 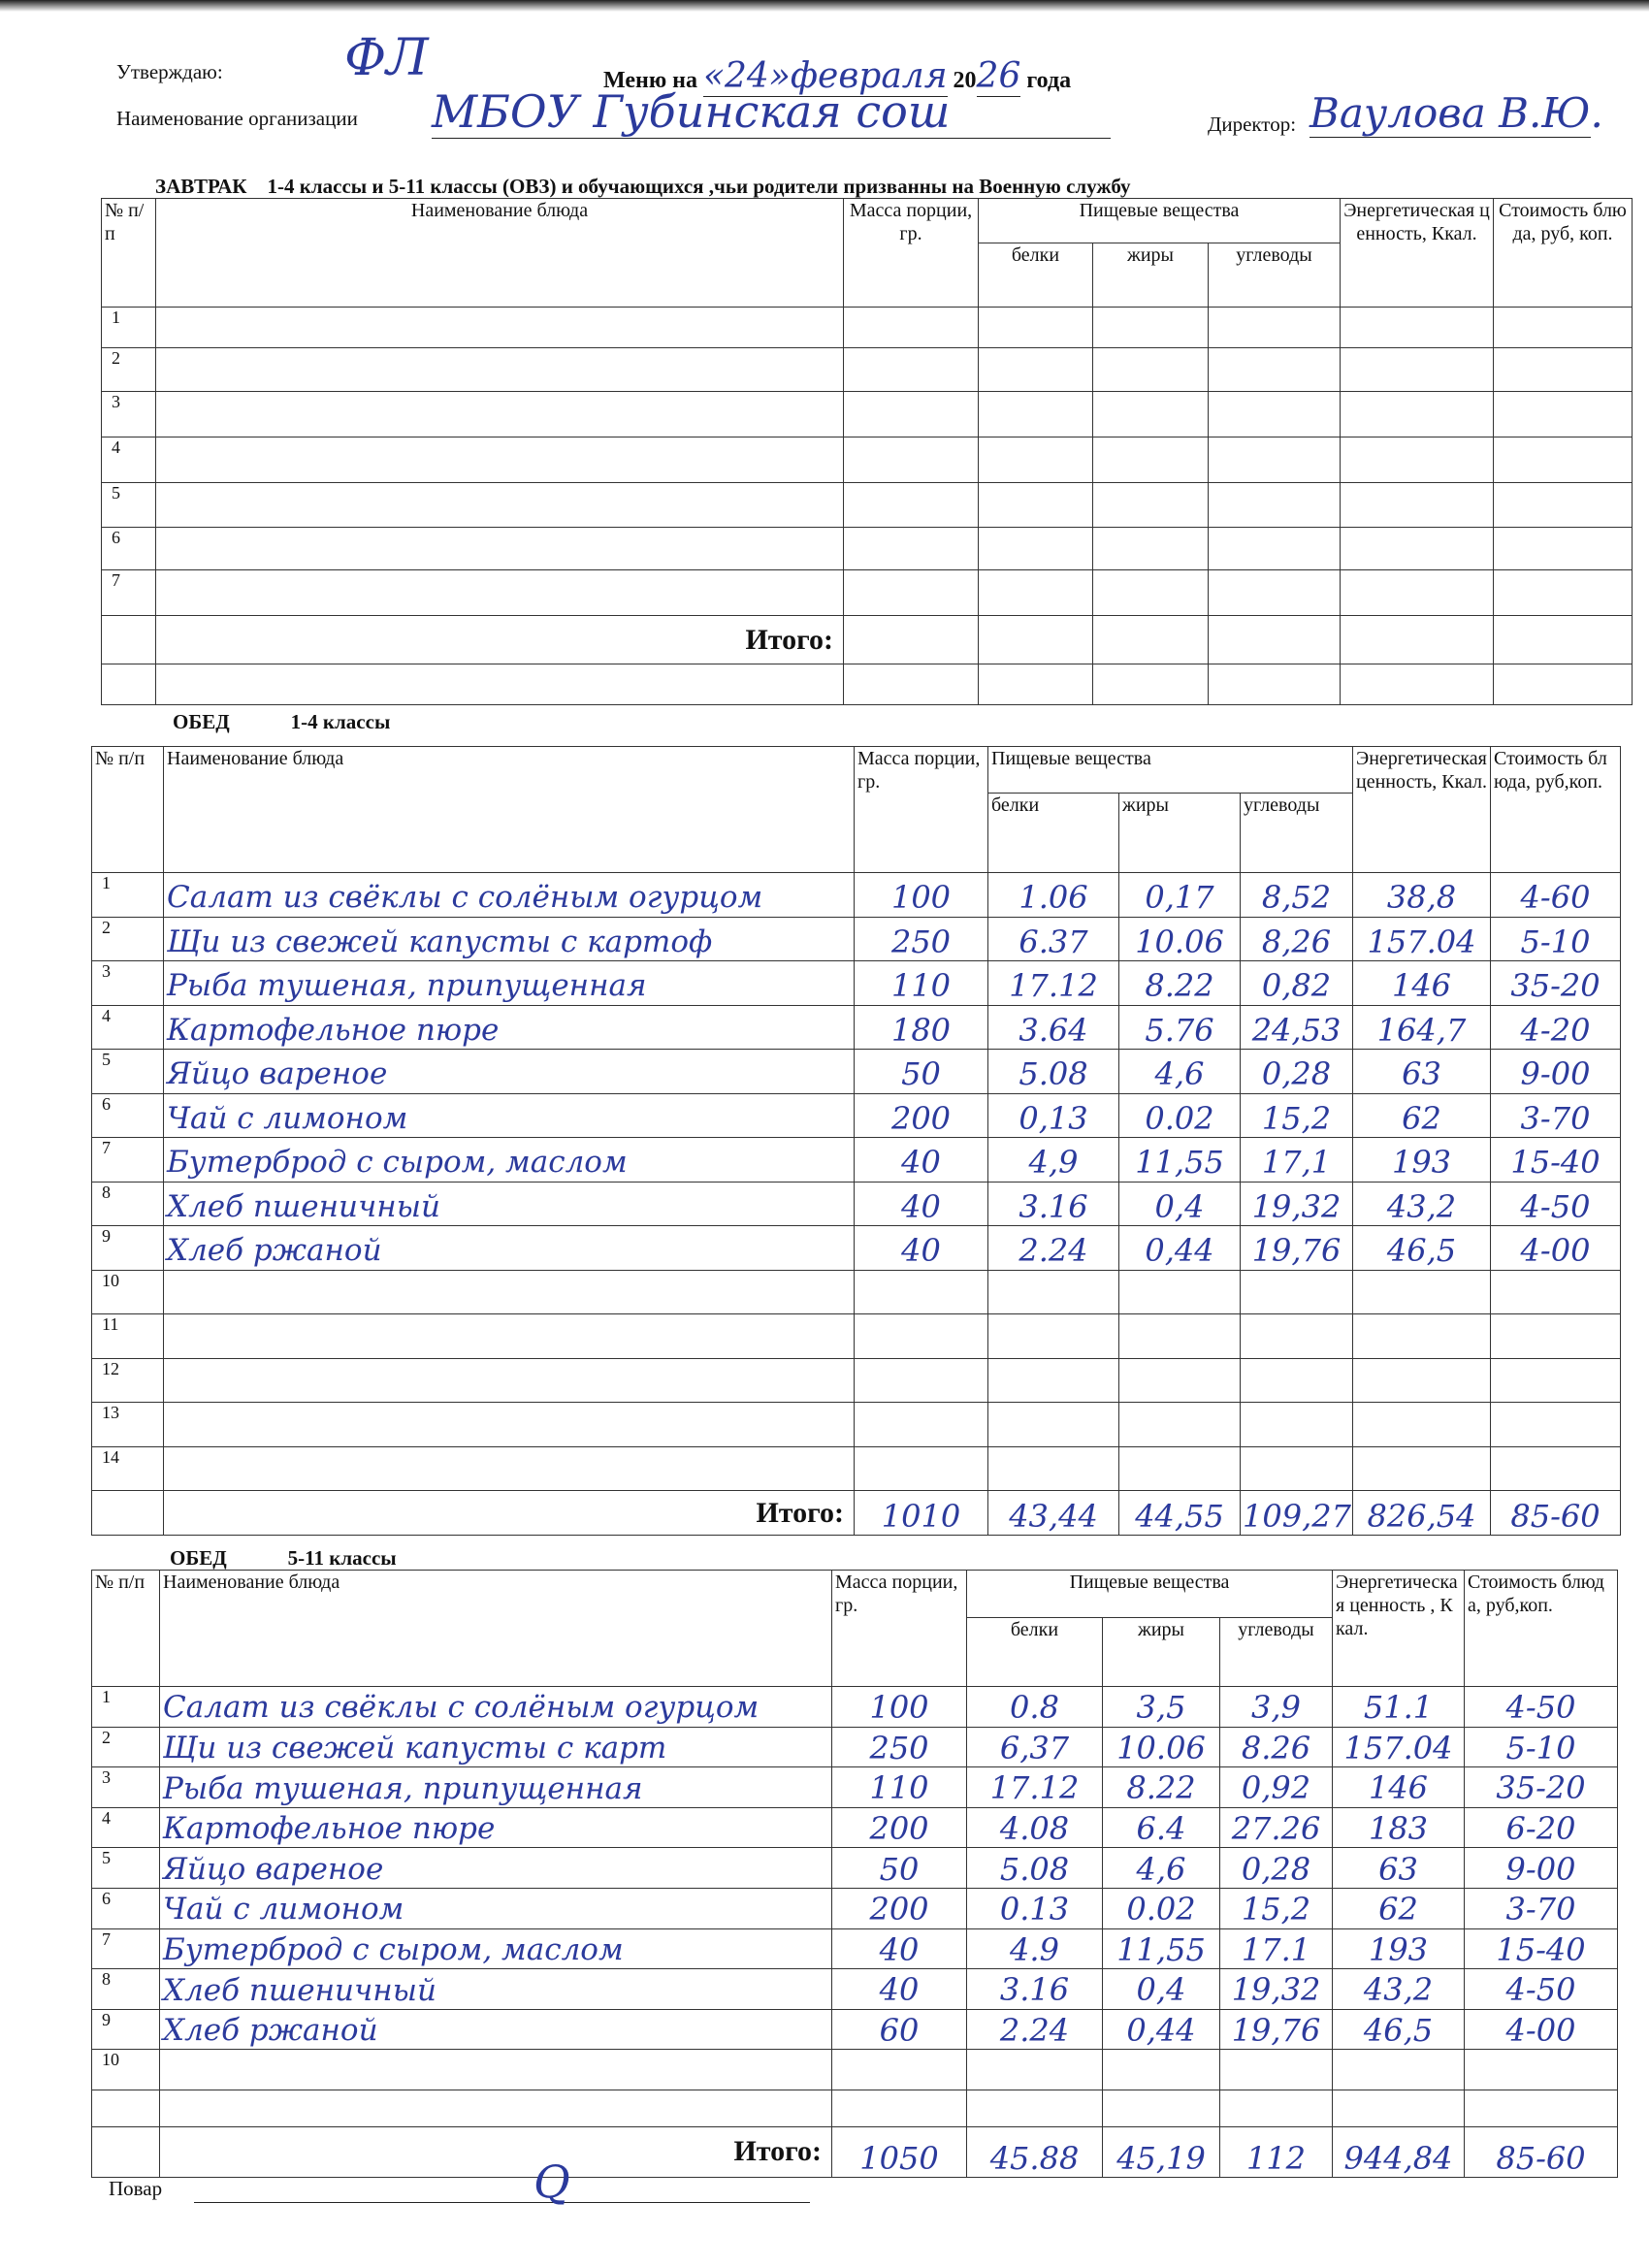 I want to click on row-number: 2, so click(x=128, y=369).